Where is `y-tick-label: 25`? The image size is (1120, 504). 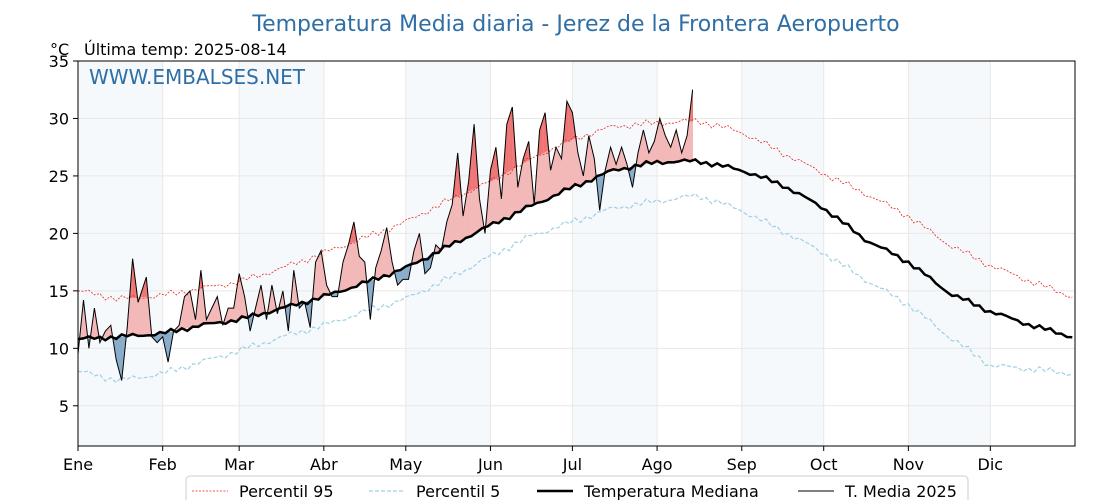
y-tick-label: 25 is located at coordinates (59, 176).